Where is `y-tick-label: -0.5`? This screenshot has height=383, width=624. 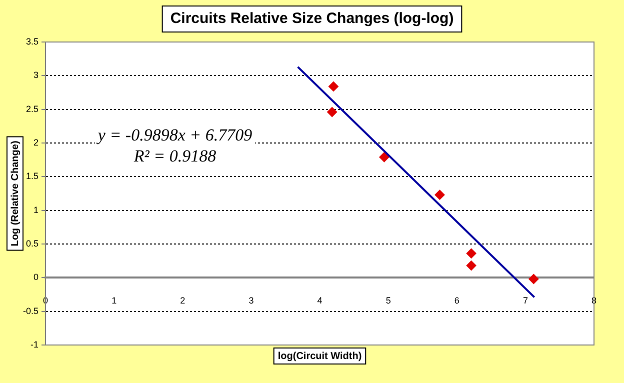 y-tick-label: -0.5 is located at coordinates (30, 311).